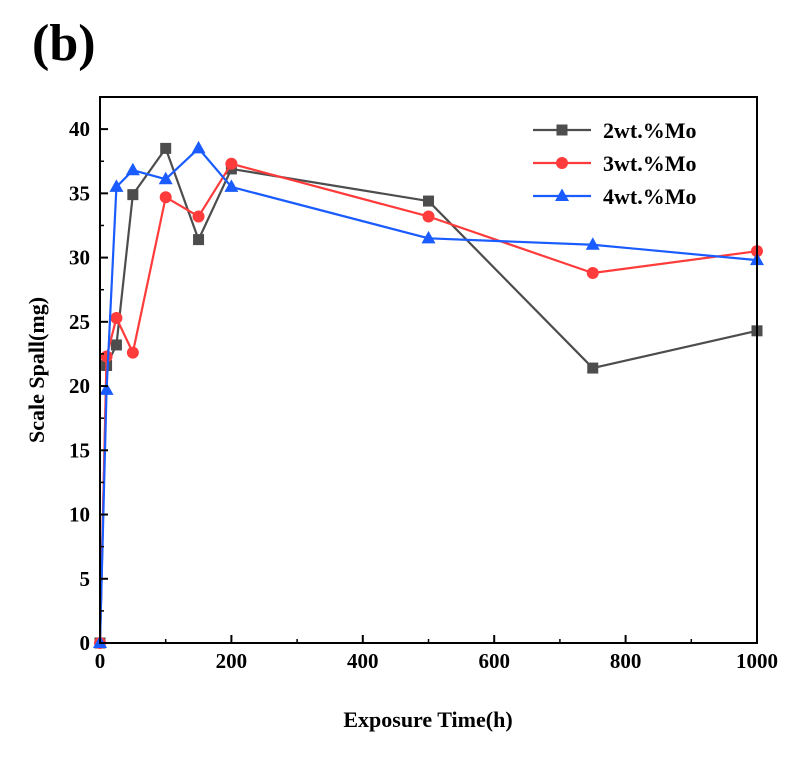  What do you see at coordinates (79, 258) in the screenshot?
I see `y-tick-label: 30` at bounding box center [79, 258].